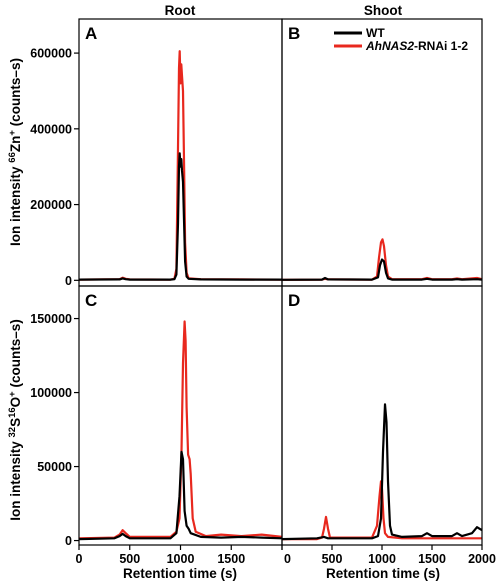 This screenshot has height=584, width=498. I want to click on series-line-rnai, so click(382, 510).